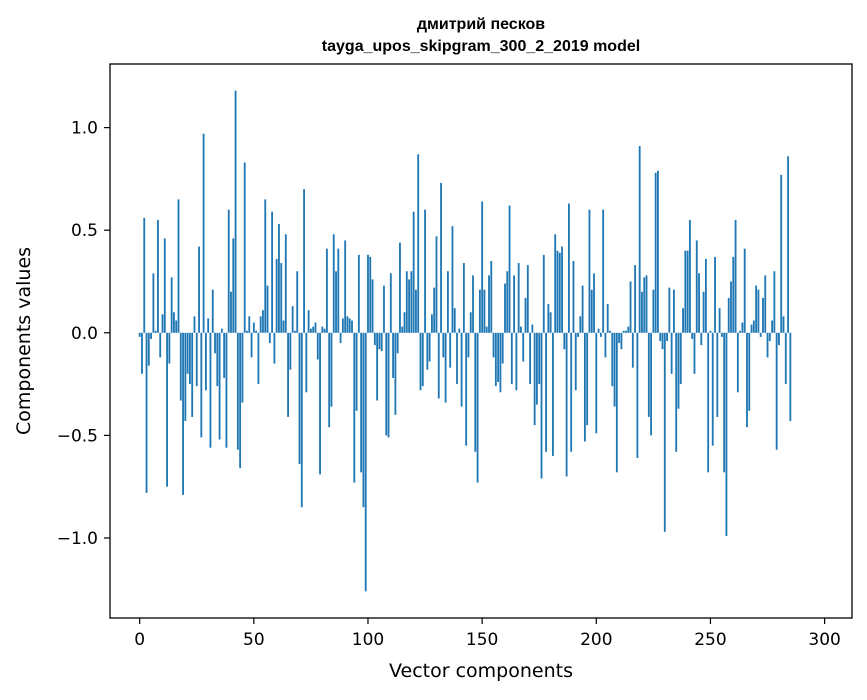 This screenshot has height=700, width=867. What do you see at coordinates (368, 640) in the screenshot?
I see `x-tick-label: 100` at bounding box center [368, 640].